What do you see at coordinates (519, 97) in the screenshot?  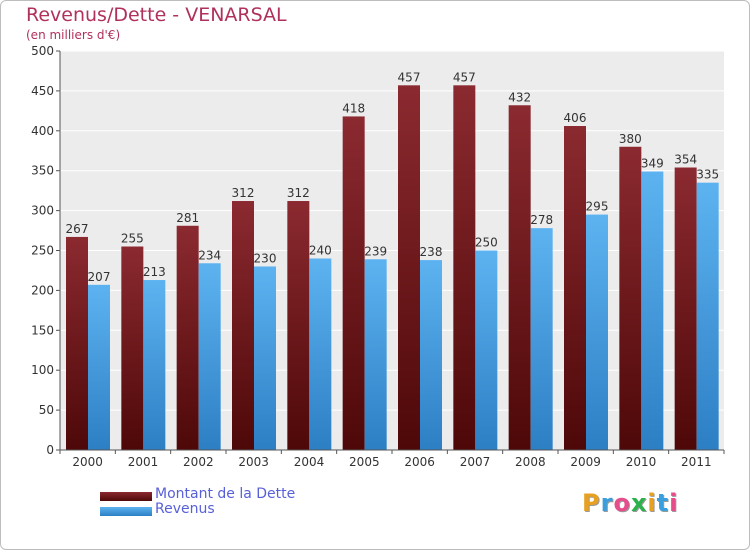 I see `data-label-debt: 432` at bounding box center [519, 97].